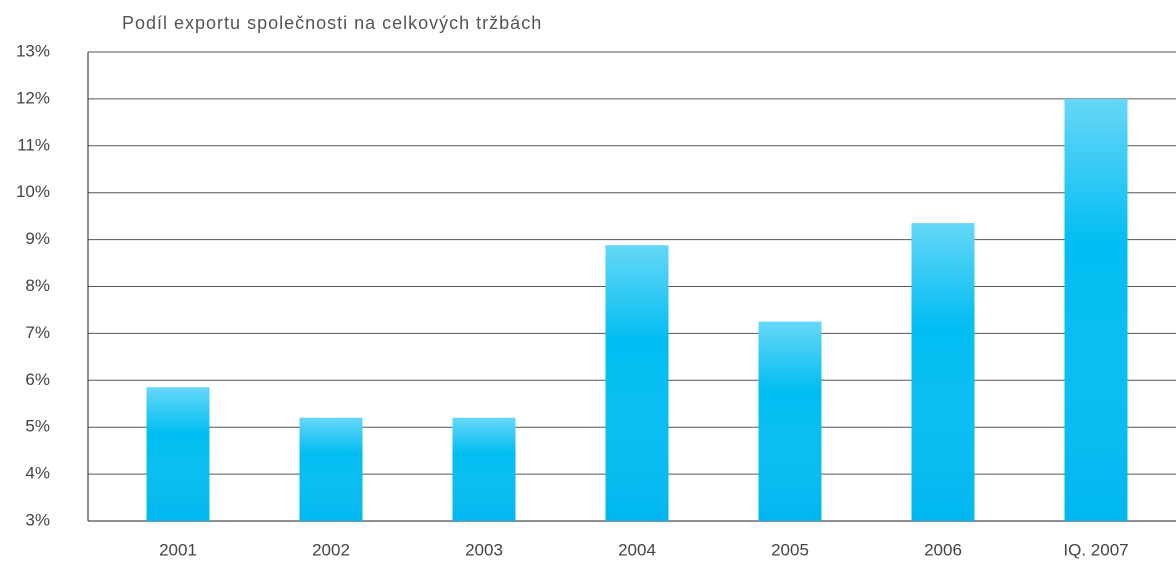 This screenshot has width=1176, height=562. What do you see at coordinates (331, 549) in the screenshot?
I see `x-tick-label: 2002` at bounding box center [331, 549].